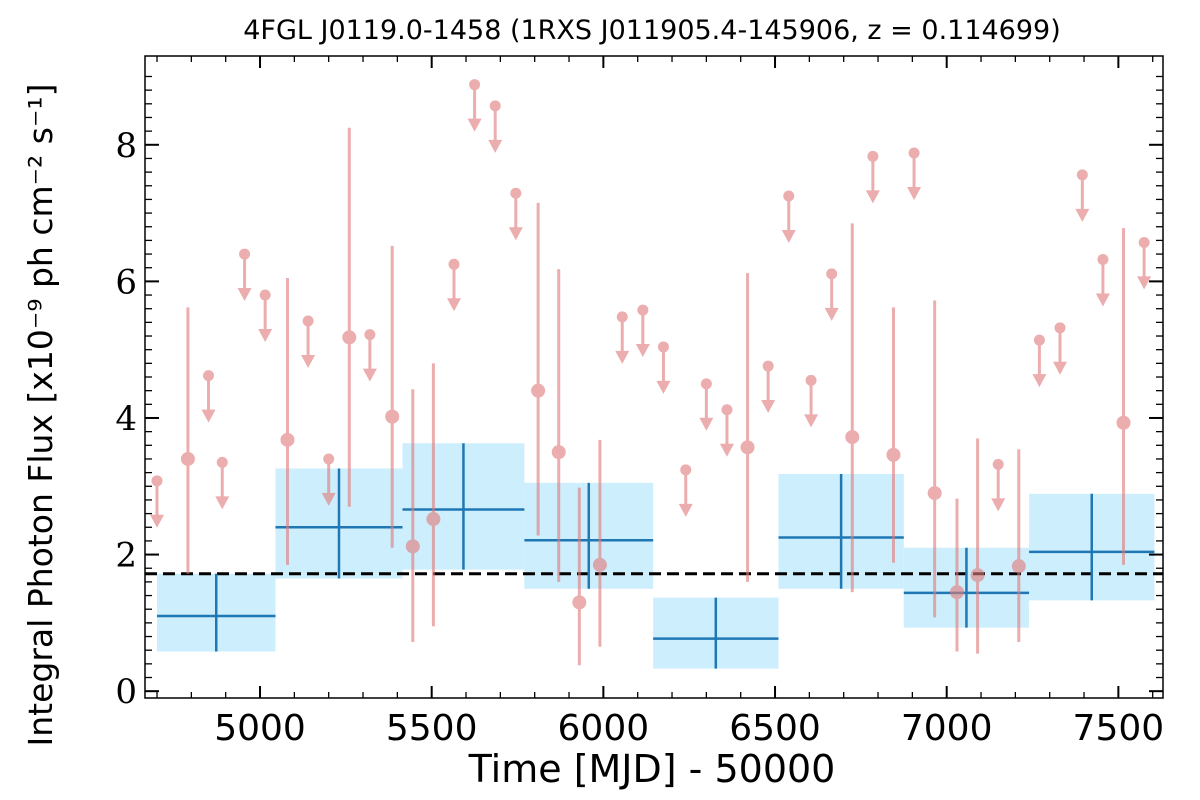 Image resolution: width=1200 pixels, height=800 pixels. I want to click on x-tick-label: 7500, so click(1119, 728).